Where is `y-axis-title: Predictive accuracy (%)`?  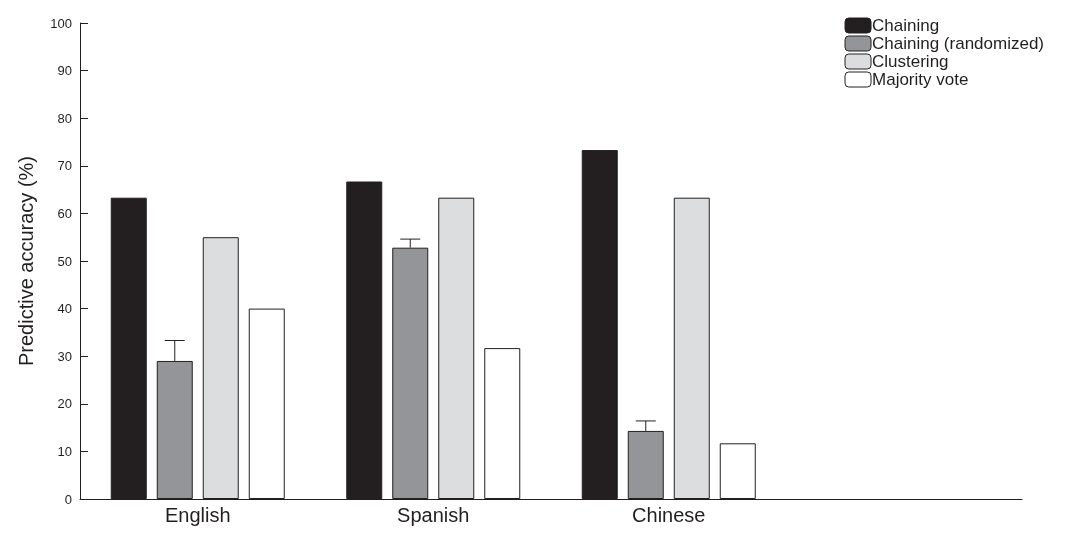
y-axis-title: Predictive accuracy (%) is located at coordinates (26, 261).